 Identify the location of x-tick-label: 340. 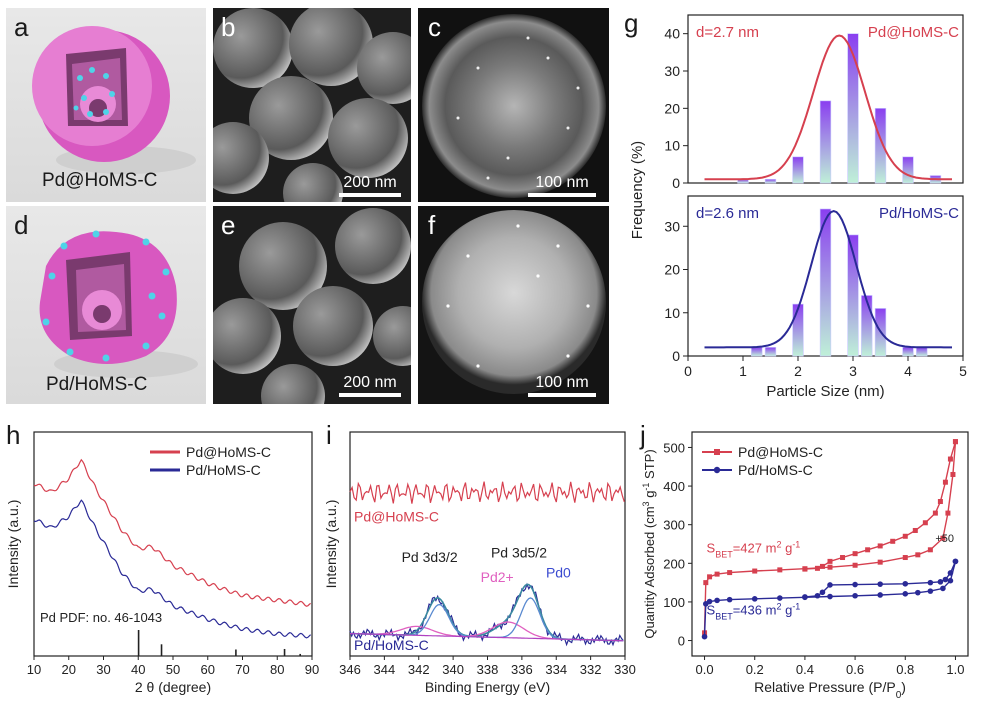
(453, 669).